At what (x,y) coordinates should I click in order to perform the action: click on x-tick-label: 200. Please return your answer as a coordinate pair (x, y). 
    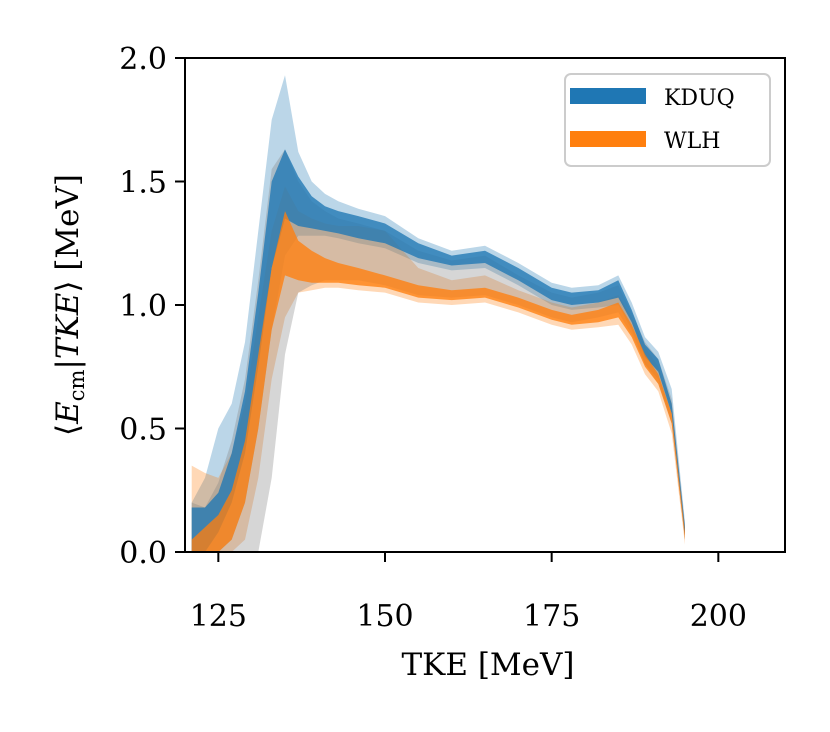
    Looking at the image, I should click on (718, 616).